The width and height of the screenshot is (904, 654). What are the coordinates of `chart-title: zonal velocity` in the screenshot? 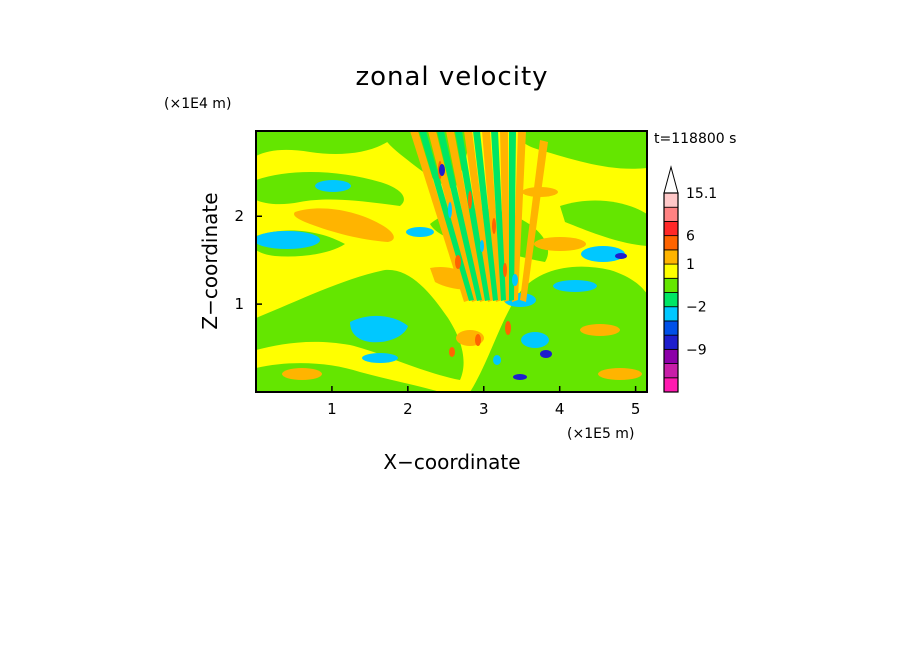 It's located at (451, 77).